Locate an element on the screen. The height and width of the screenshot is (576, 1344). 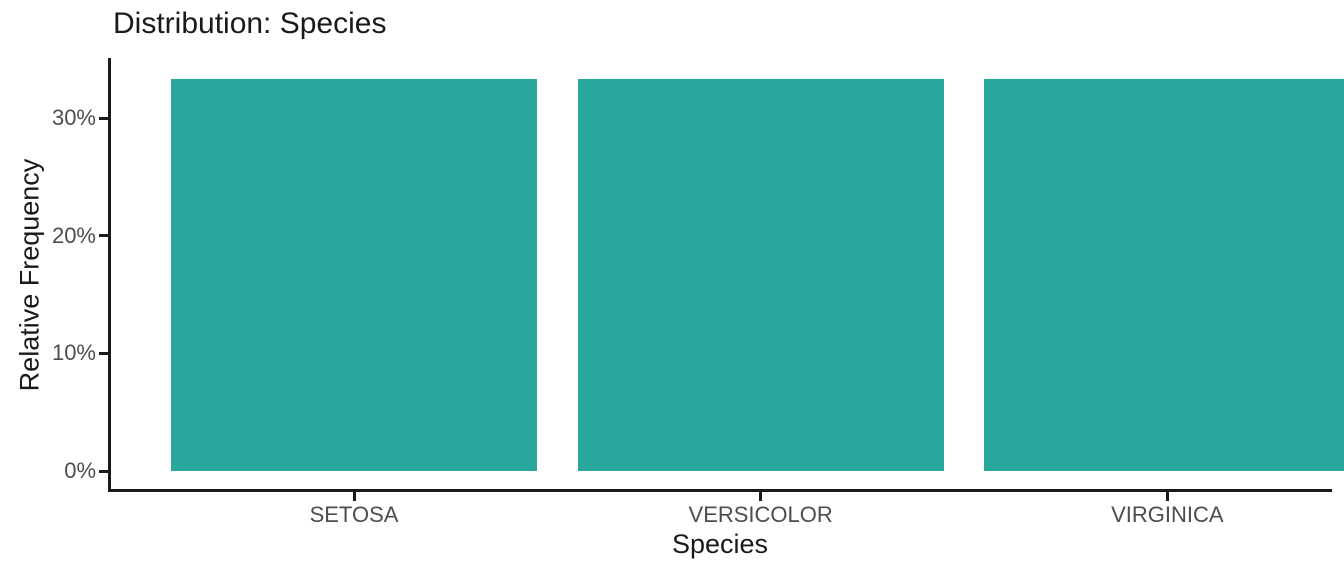
y-tick-label: 0% is located at coordinates (80, 470).